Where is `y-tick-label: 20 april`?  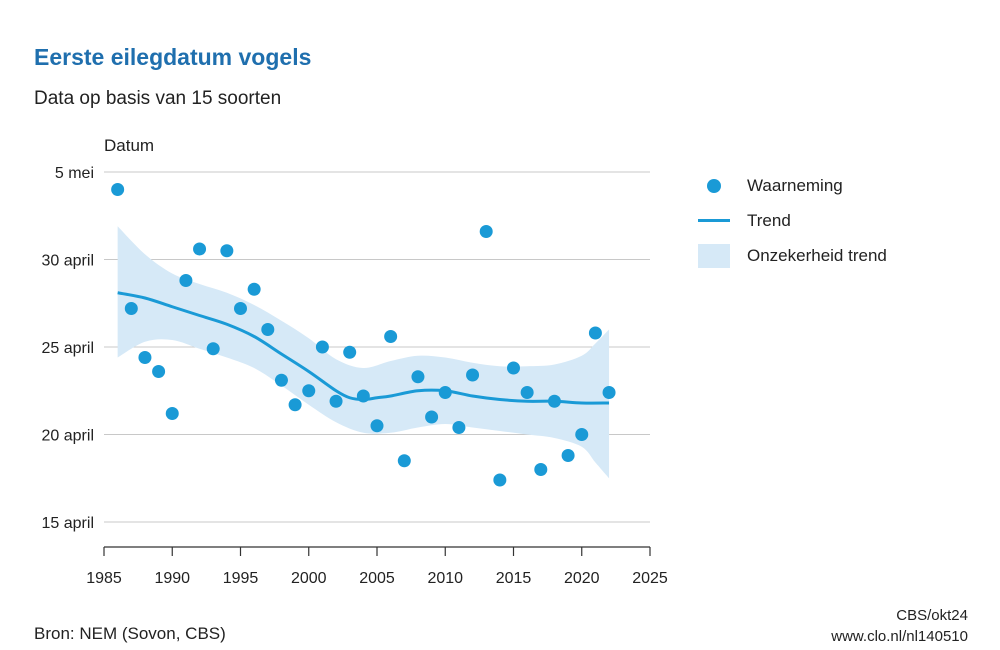 y-tick-label: 20 april is located at coordinates (68, 436).